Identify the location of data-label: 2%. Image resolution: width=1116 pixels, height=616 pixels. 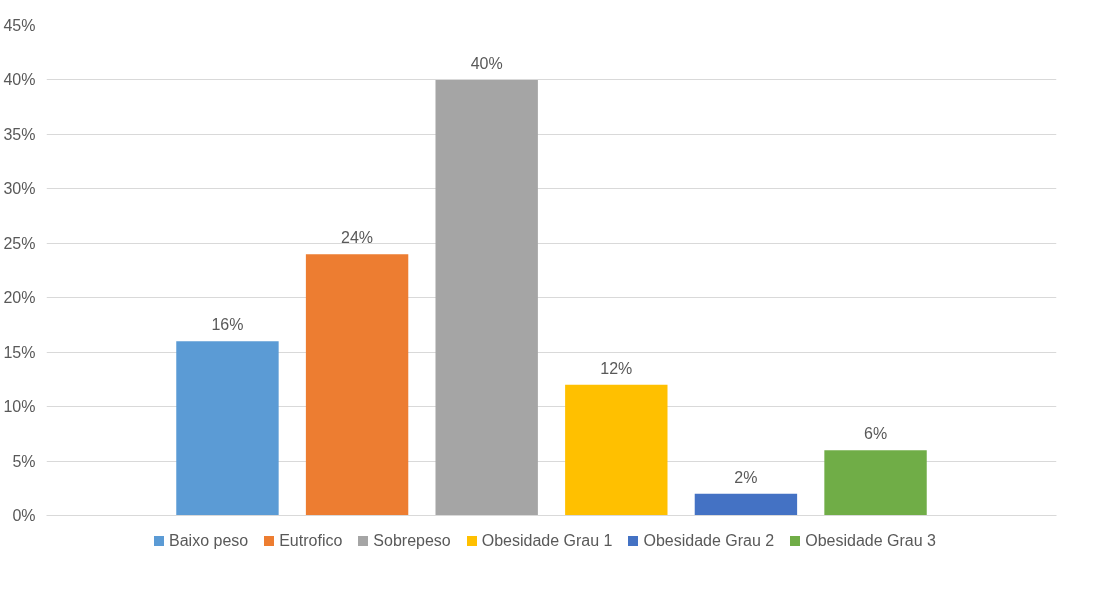
(746, 477).